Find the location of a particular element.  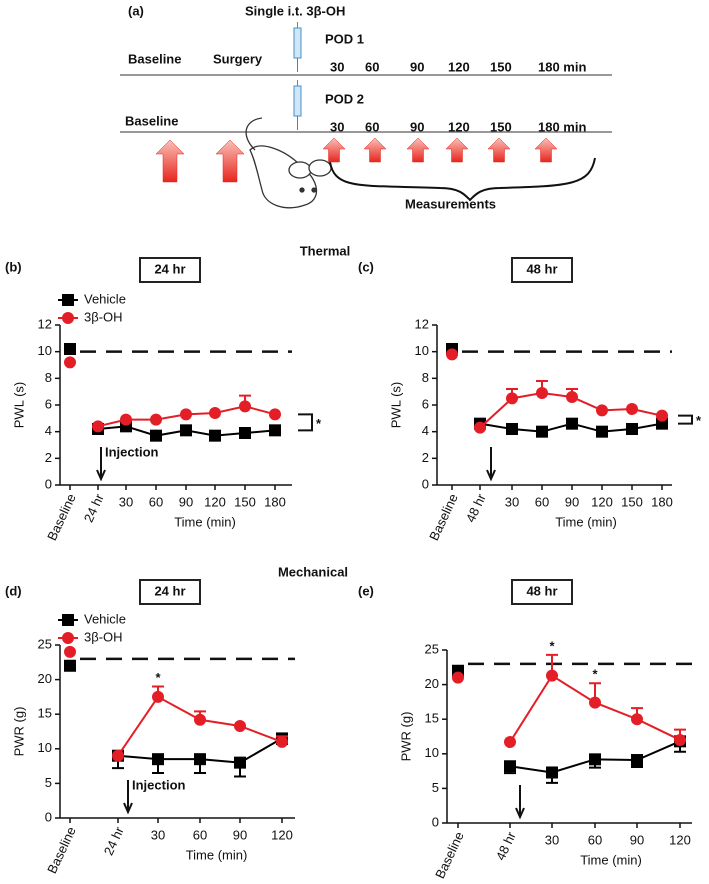

phase-label: Baseline is located at coordinates (151, 120).